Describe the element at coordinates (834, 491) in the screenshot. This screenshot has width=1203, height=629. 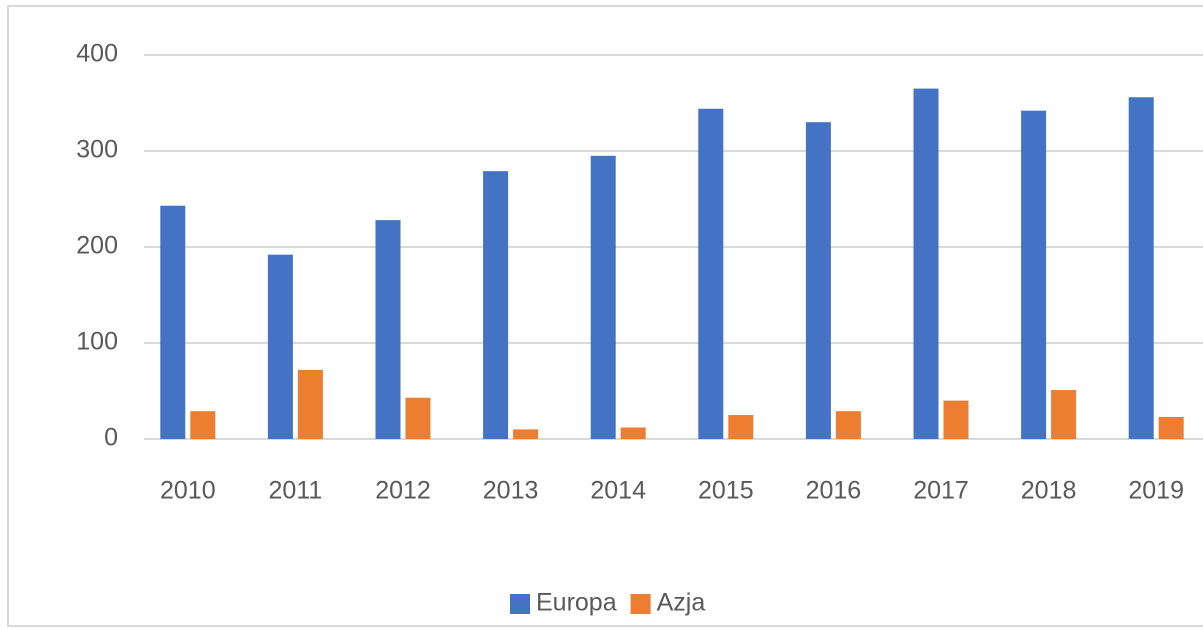
I see `x-tick-label: 2016` at that location.